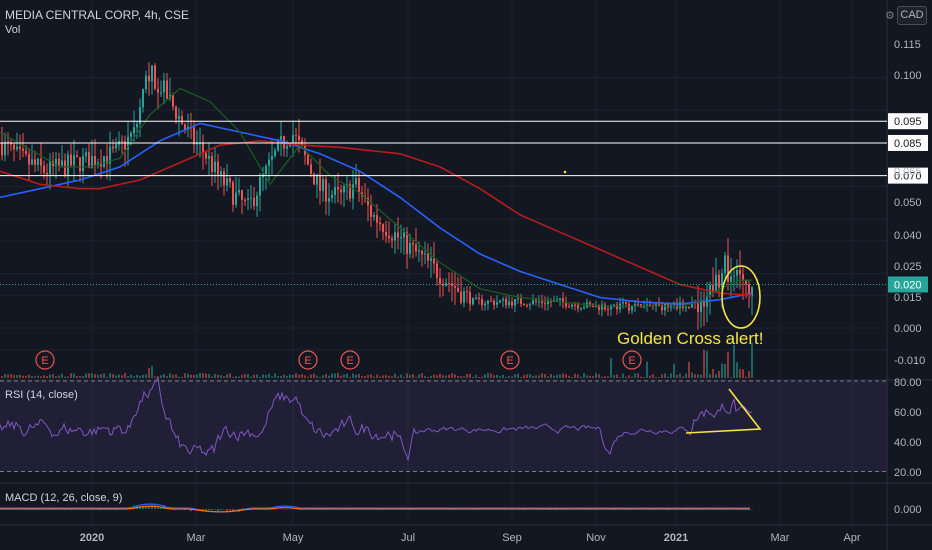 The width and height of the screenshot is (932, 550). I want to click on volume-bars, so click(377, 360).